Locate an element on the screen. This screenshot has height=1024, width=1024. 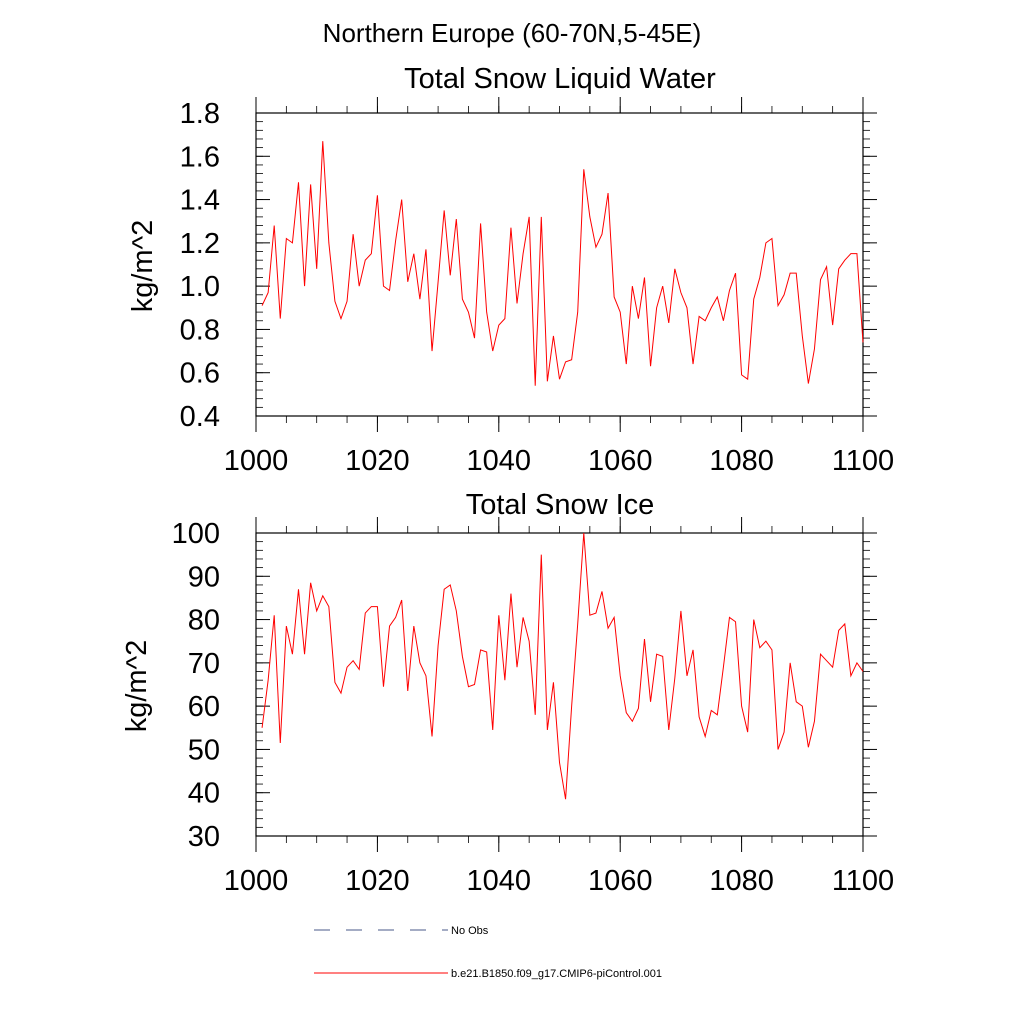
panel-title: Total Snow Liquid Water is located at coordinates (560, 79).